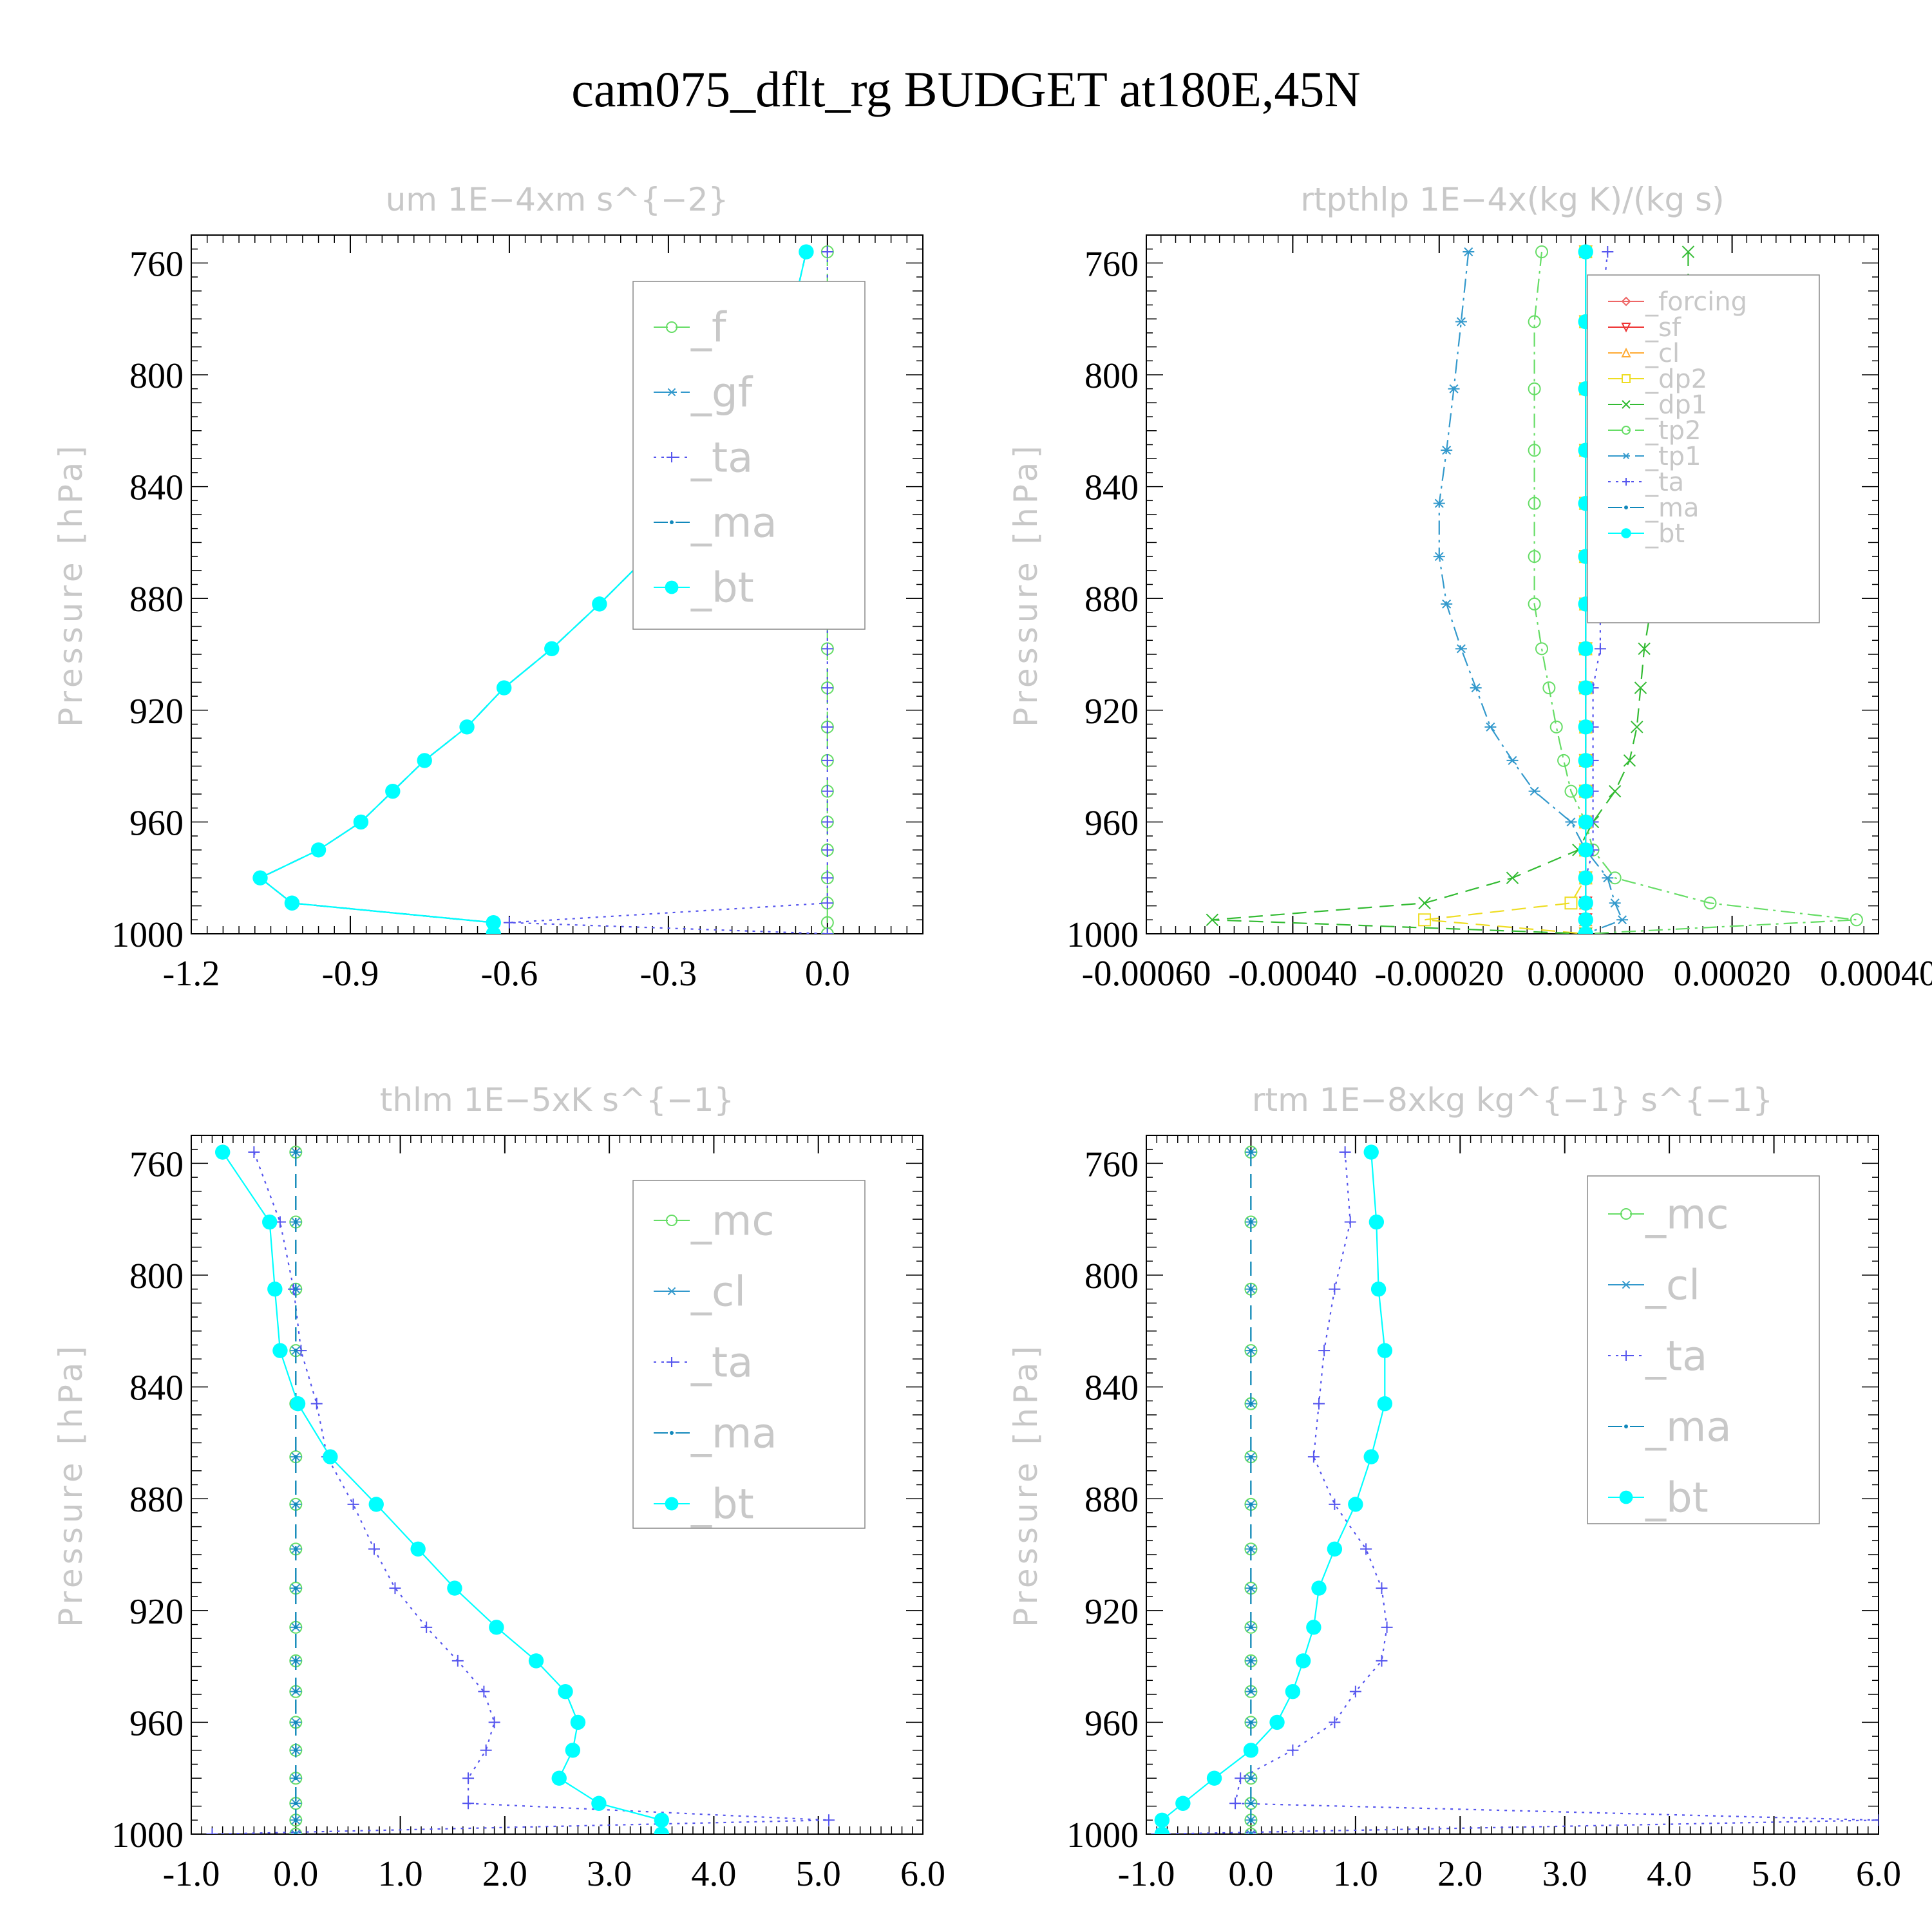 This screenshot has height=1932, width=1932. I want to click on series-ta, so click(1515, 1490).